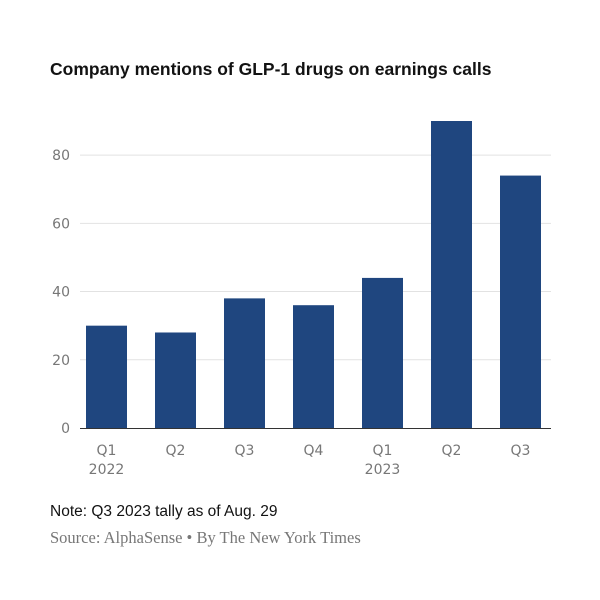 The image size is (600, 600). I want to click on x-year-label: 2022, so click(107, 470).